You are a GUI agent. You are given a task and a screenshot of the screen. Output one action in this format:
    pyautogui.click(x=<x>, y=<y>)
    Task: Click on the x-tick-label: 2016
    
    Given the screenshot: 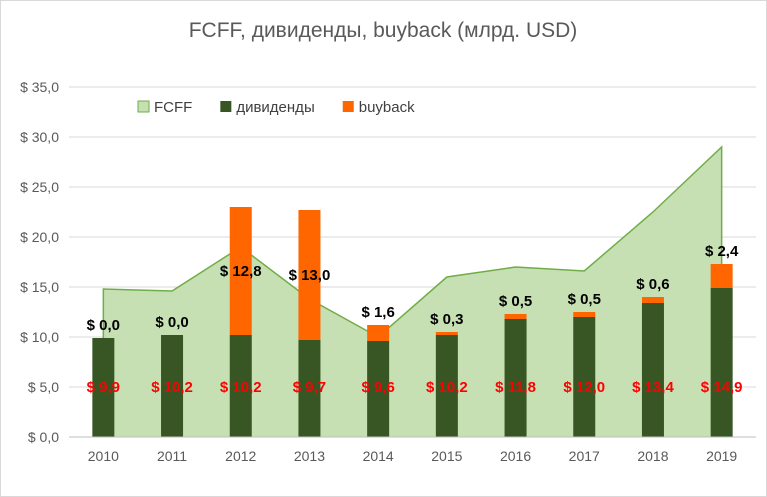 What is the action you would take?
    pyautogui.click(x=515, y=456)
    